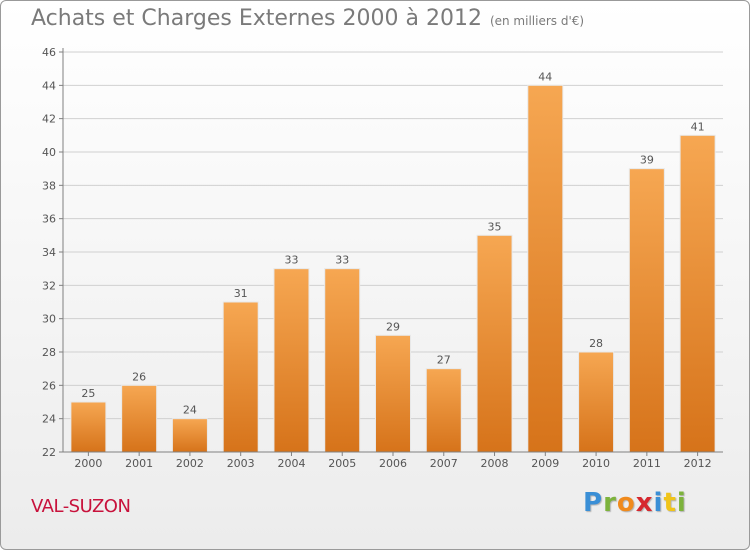  What do you see at coordinates (139, 463) in the screenshot?
I see `x-tick-label: 2001` at bounding box center [139, 463].